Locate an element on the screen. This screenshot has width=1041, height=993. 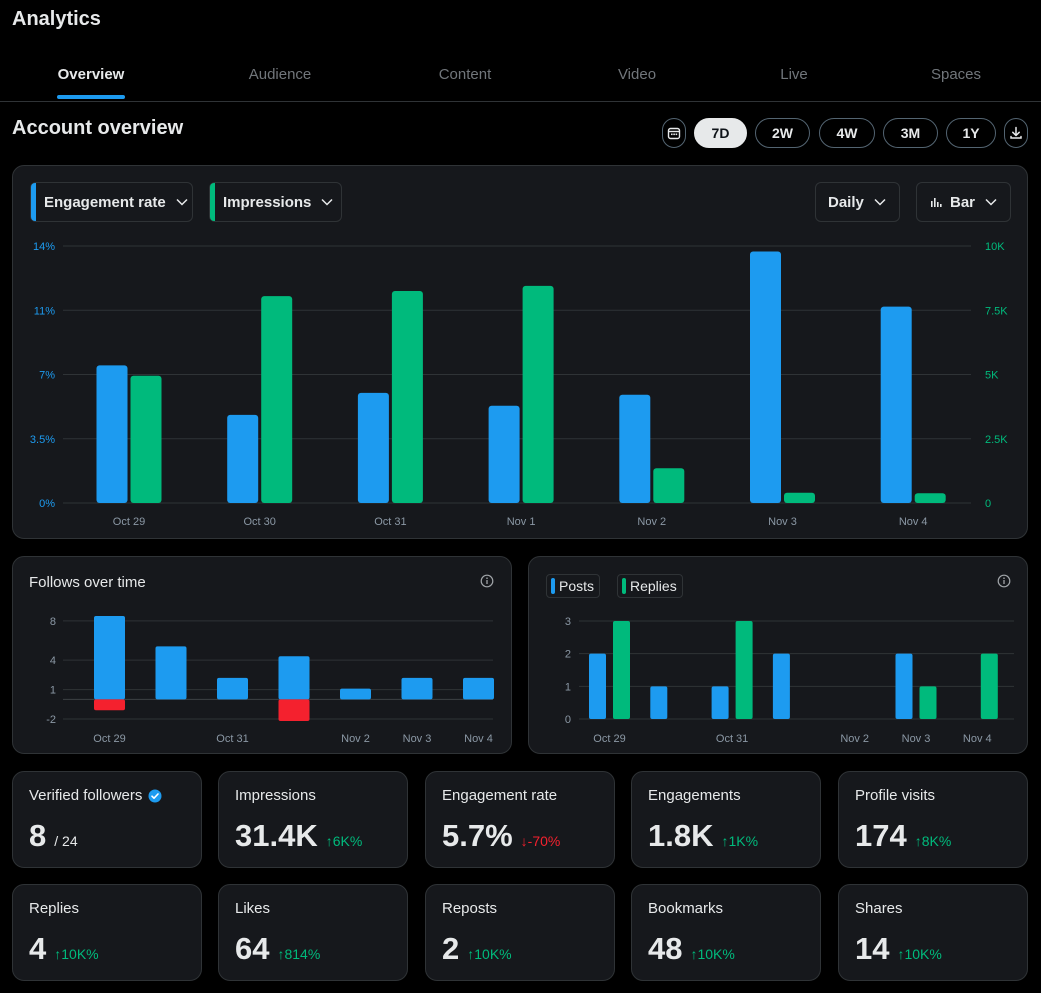
interval-label: Daily is located at coordinates (846, 202).